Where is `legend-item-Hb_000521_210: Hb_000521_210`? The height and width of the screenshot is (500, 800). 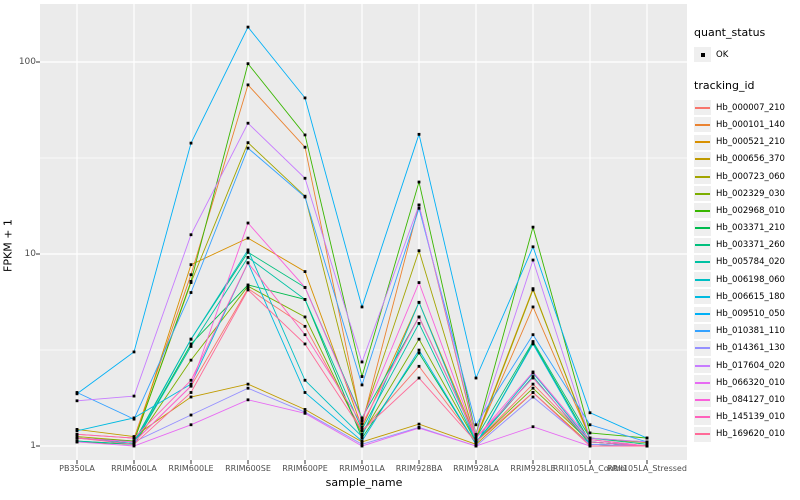 legend-item-Hb_000521_210: Hb_000521_210 is located at coordinates (747, 142).